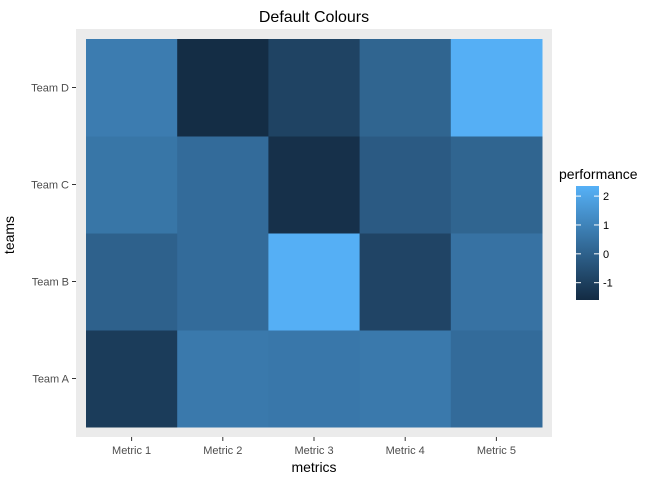 This screenshot has width=672, height=480. What do you see at coordinates (9, 235) in the screenshot?
I see `y-axis-title: teams` at bounding box center [9, 235].